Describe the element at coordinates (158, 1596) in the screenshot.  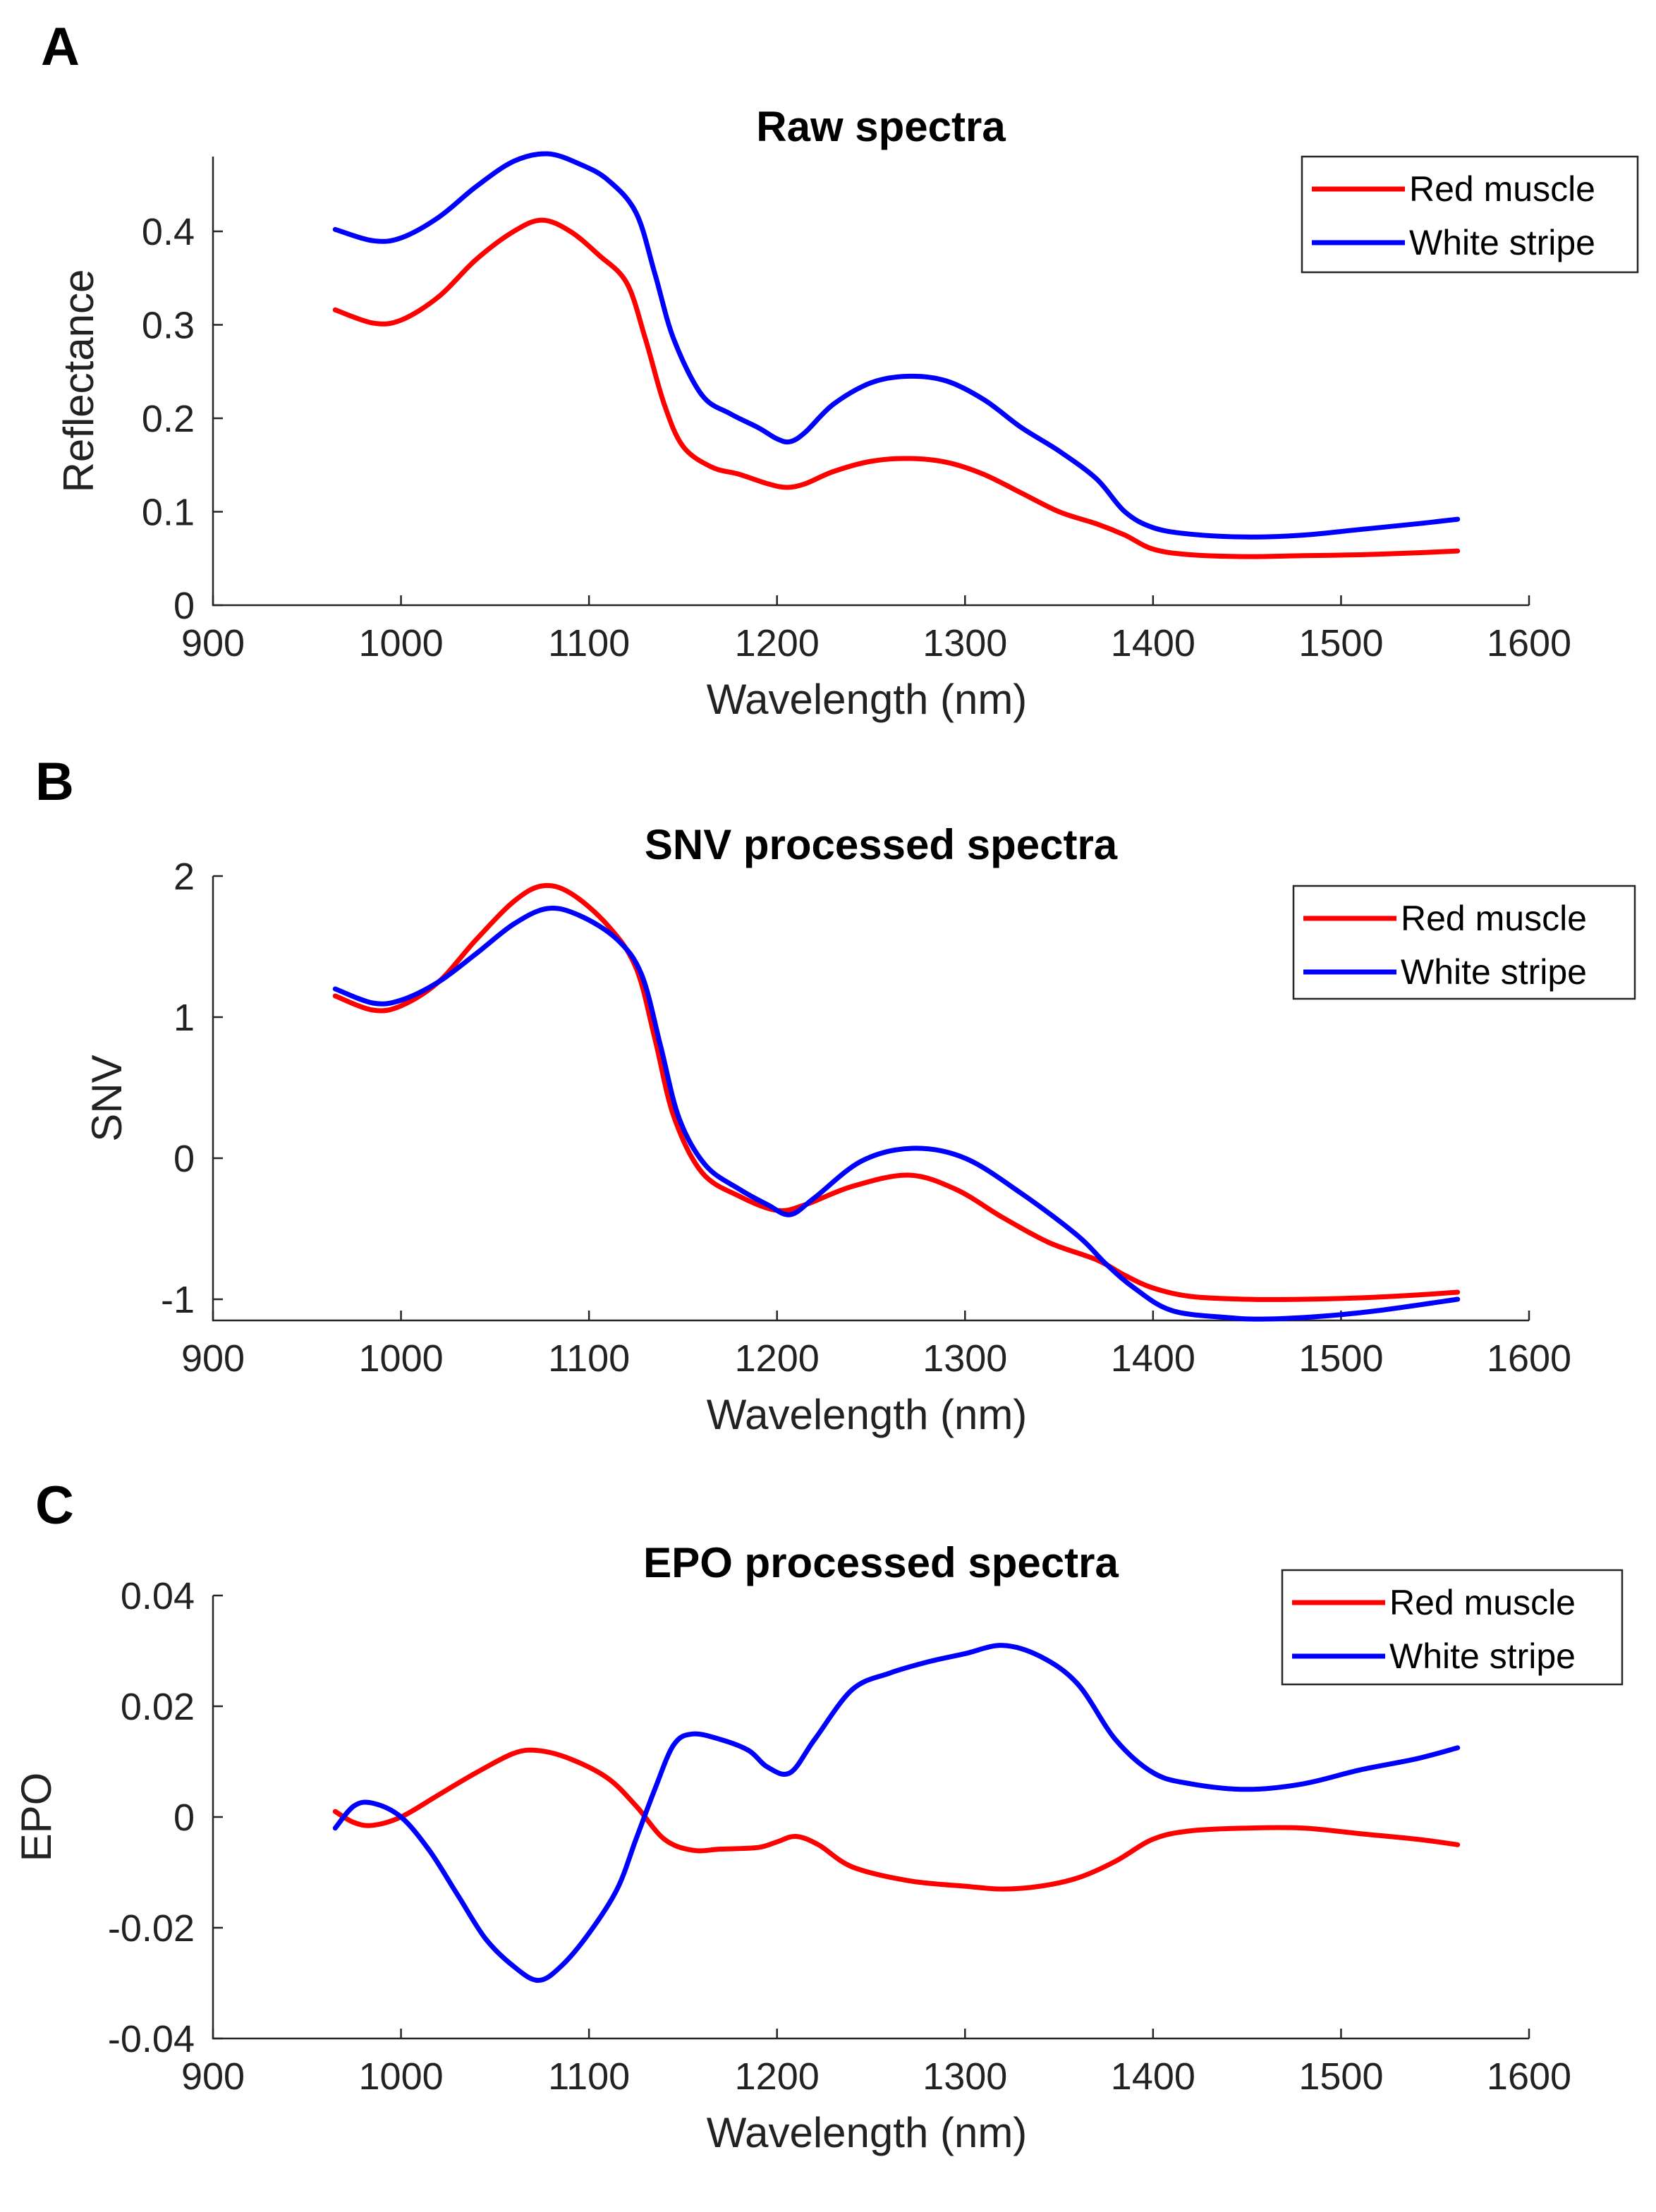
I see `y-tick-label: 0.04` at that location.